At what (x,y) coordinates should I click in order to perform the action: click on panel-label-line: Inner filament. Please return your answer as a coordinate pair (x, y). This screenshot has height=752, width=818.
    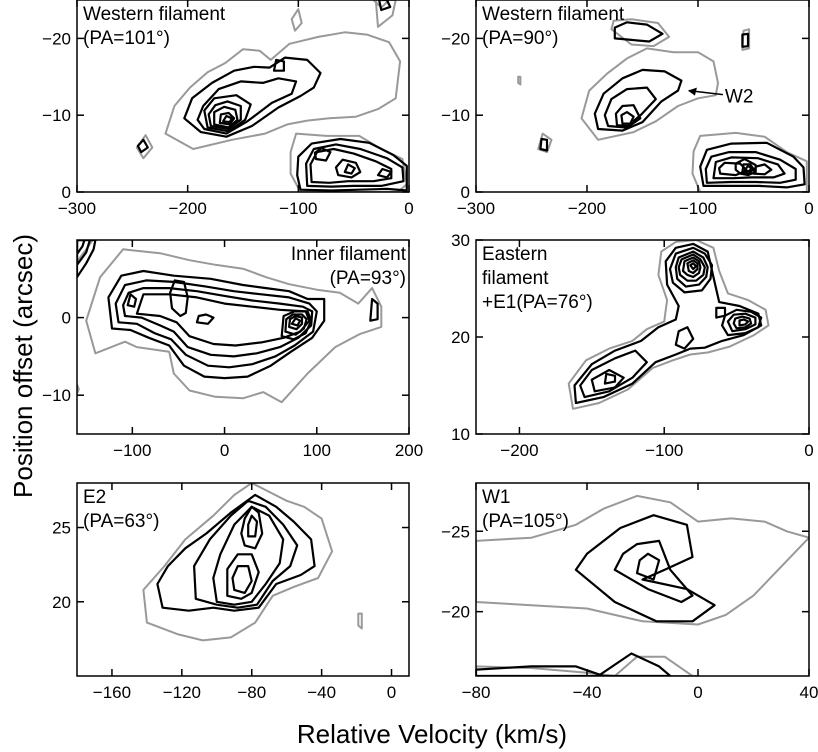
    Looking at the image, I should click on (349, 254).